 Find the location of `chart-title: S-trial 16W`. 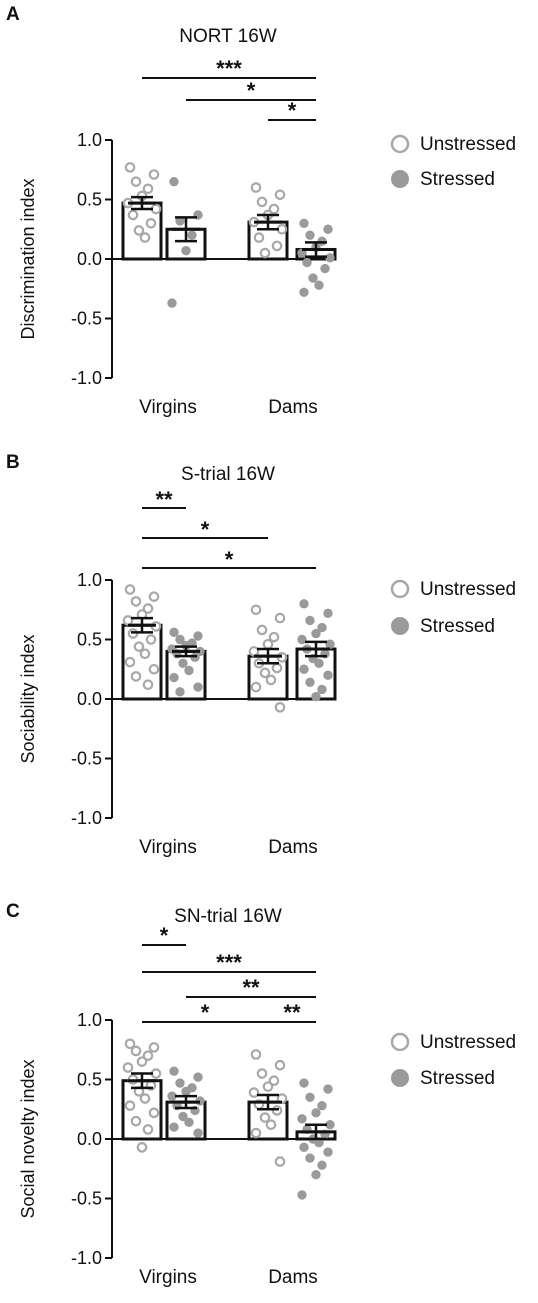

chart-title: S-trial 16W is located at coordinates (228, 474).